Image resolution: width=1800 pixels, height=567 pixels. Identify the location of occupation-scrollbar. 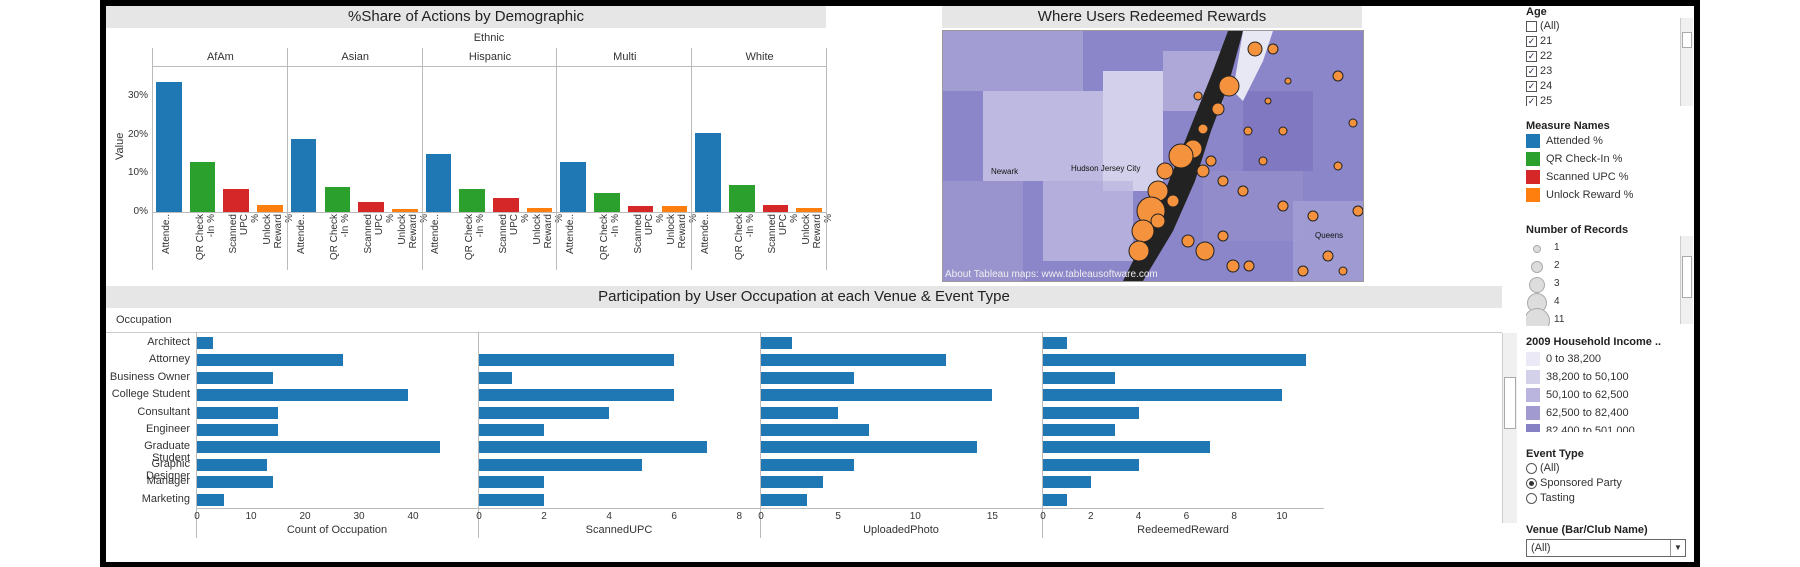
(1509, 428).